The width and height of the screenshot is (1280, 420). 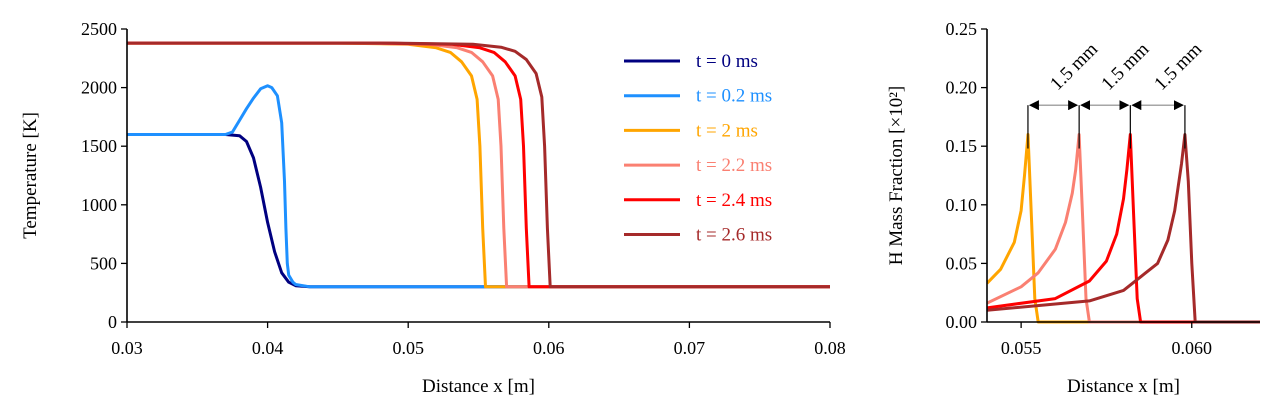 What do you see at coordinates (30, 175) in the screenshot?
I see `y-axis-label: Temperature [K]` at bounding box center [30, 175].